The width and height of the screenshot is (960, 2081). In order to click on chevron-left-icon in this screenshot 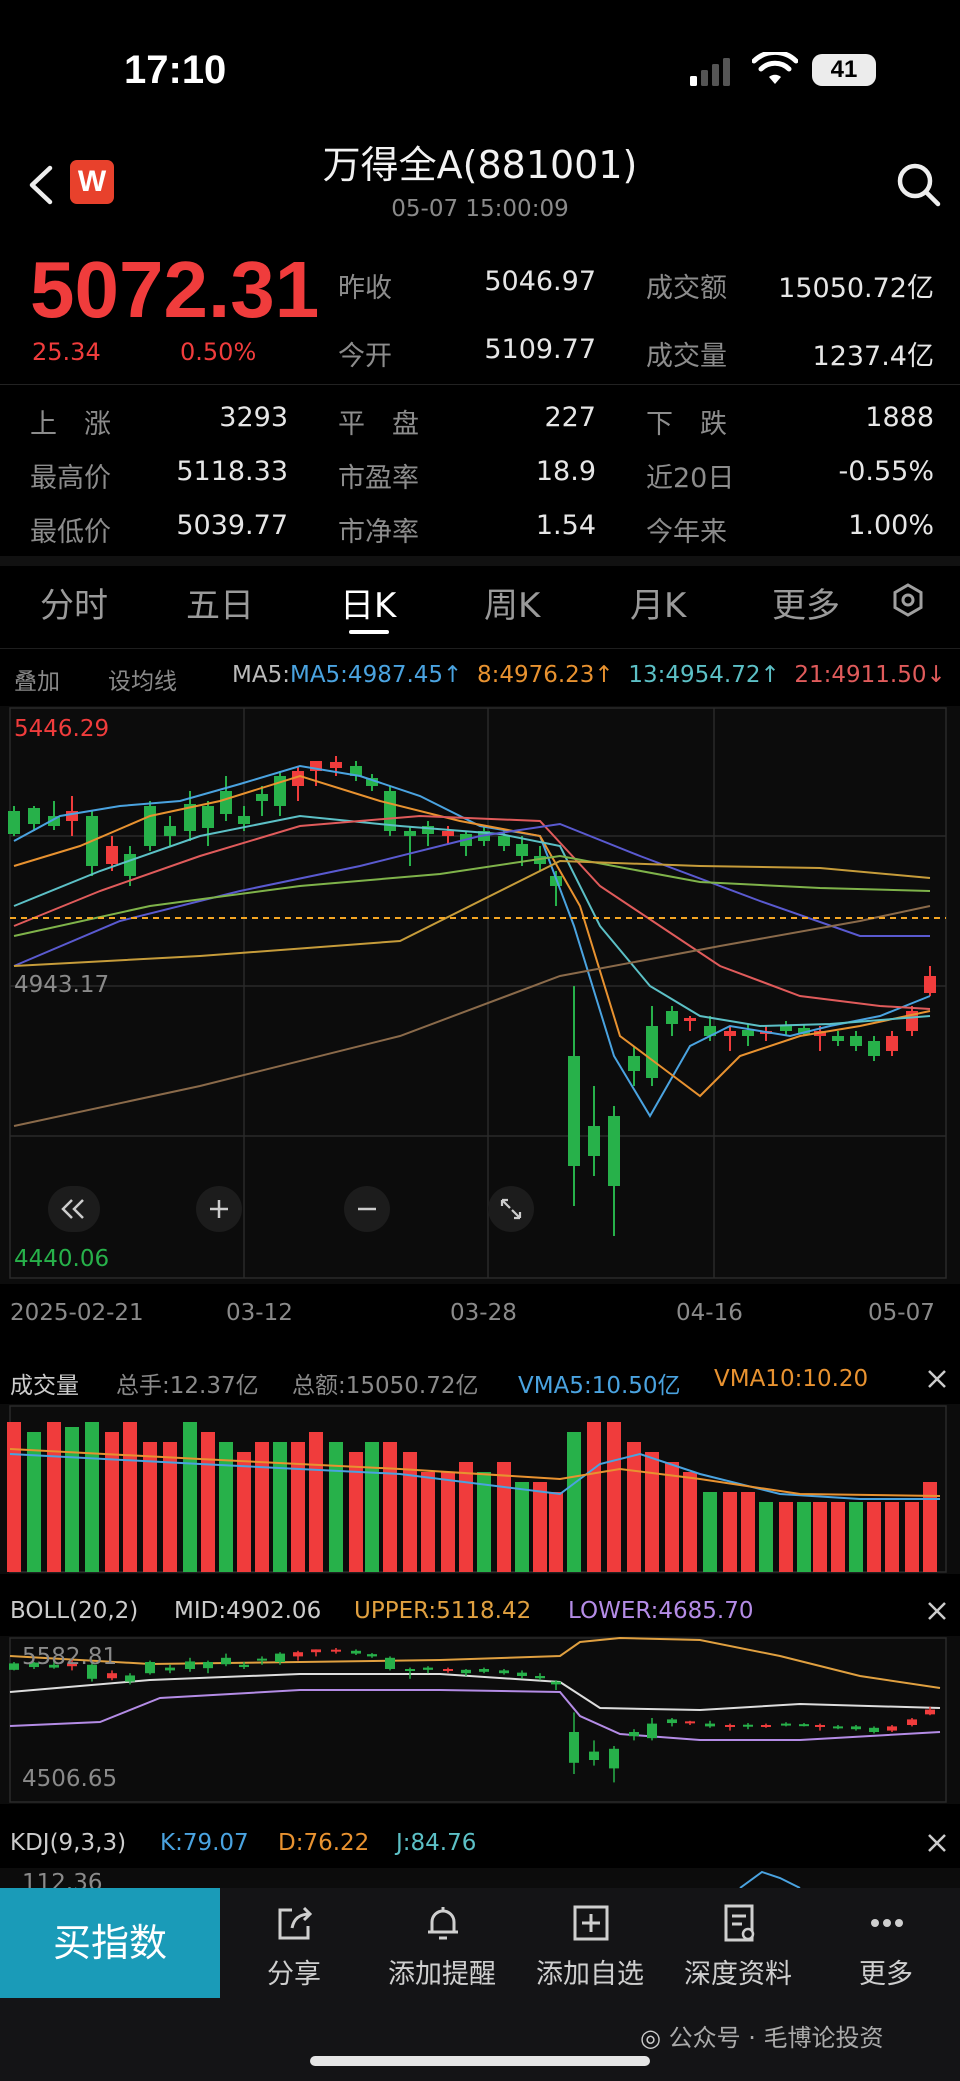, I will do `click(41, 185)`.